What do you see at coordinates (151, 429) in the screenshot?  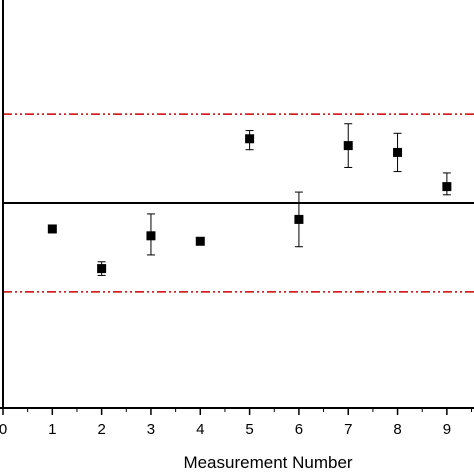 I see `x-tick-label: 3` at bounding box center [151, 429].